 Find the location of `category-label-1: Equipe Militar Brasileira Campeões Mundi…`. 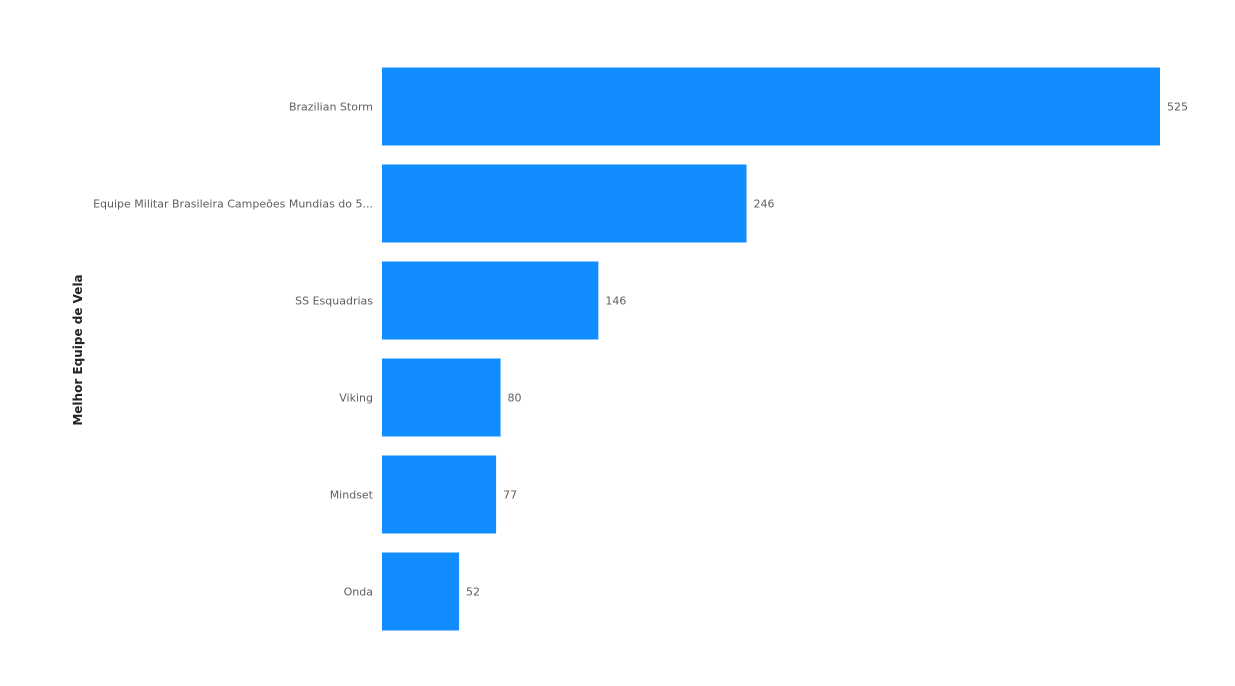

category-label-1: Equipe Militar Brasileira Campeões Mundi… is located at coordinates (233, 204).